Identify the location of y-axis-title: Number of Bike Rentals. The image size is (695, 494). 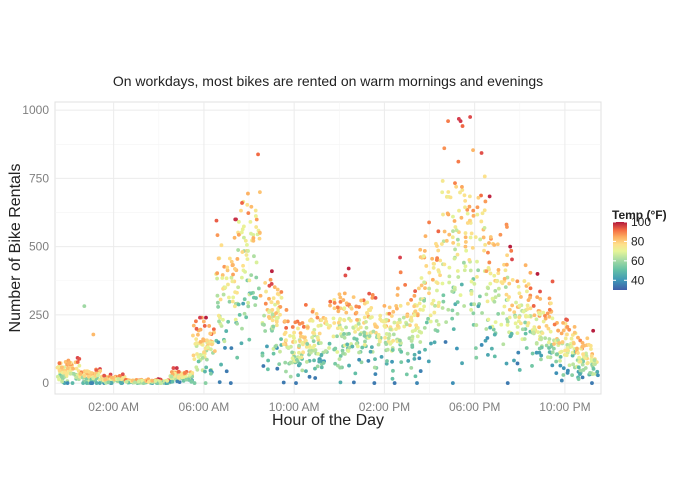
(15, 248).